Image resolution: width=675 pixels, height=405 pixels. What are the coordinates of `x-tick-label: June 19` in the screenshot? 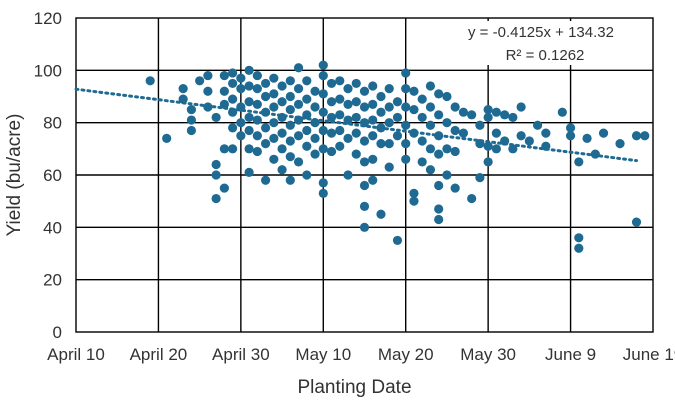 It's located at (649, 354).